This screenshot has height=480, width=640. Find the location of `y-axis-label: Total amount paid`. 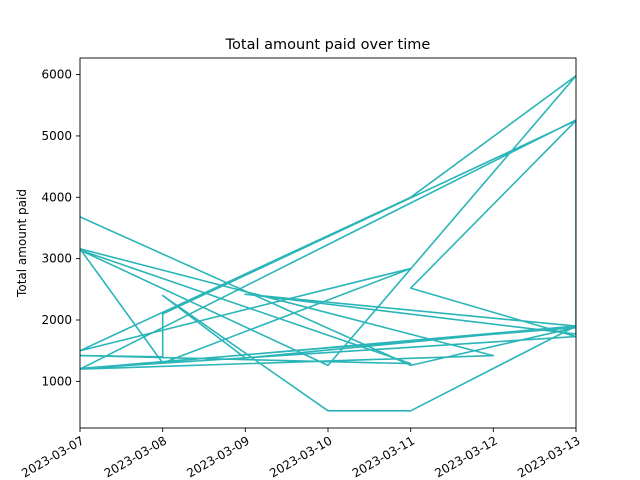

y-axis-label: Total amount paid is located at coordinates (22, 243).